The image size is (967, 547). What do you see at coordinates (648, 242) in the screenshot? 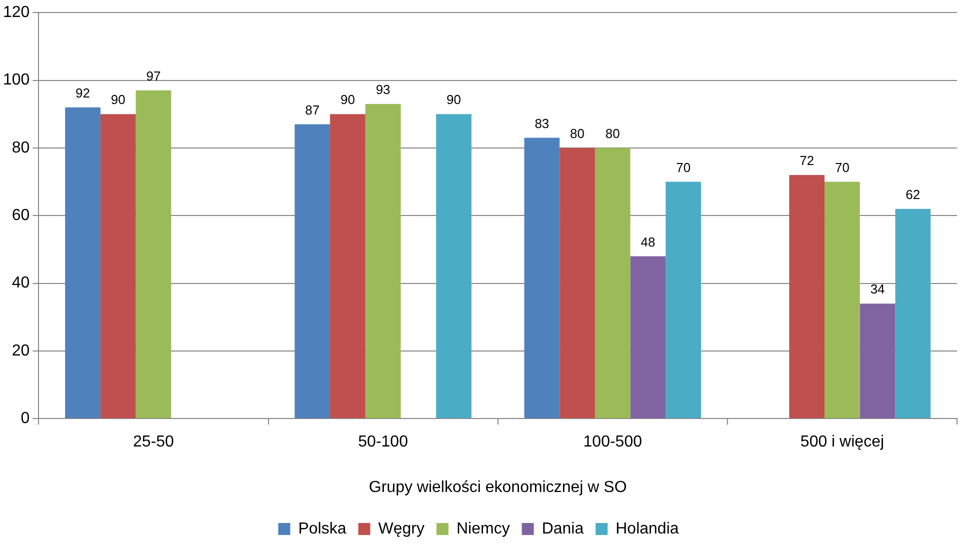
I see `data-label: 48` at bounding box center [648, 242].